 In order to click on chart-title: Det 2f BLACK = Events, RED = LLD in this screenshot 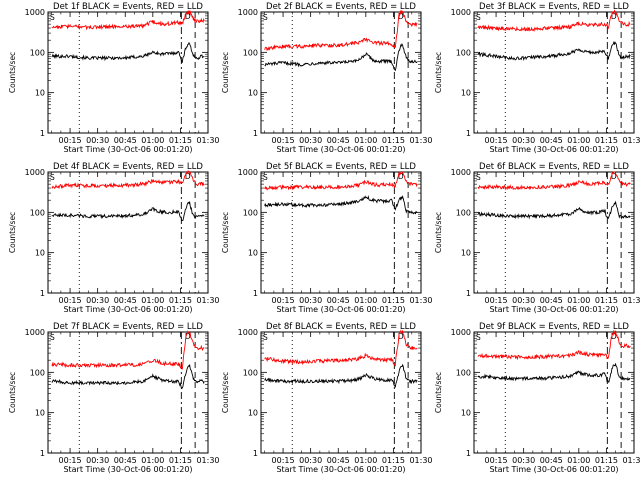, I will do `click(341, 7)`.